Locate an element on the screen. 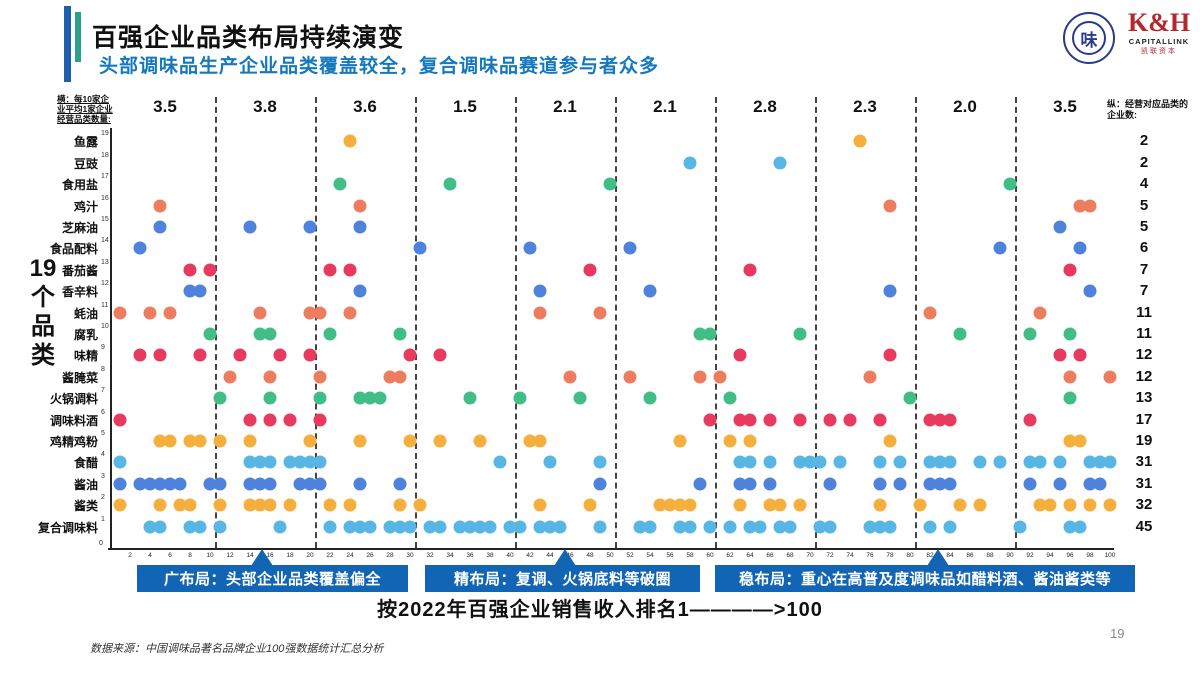  x-axis-tick-label: 4 is located at coordinates (150, 555).